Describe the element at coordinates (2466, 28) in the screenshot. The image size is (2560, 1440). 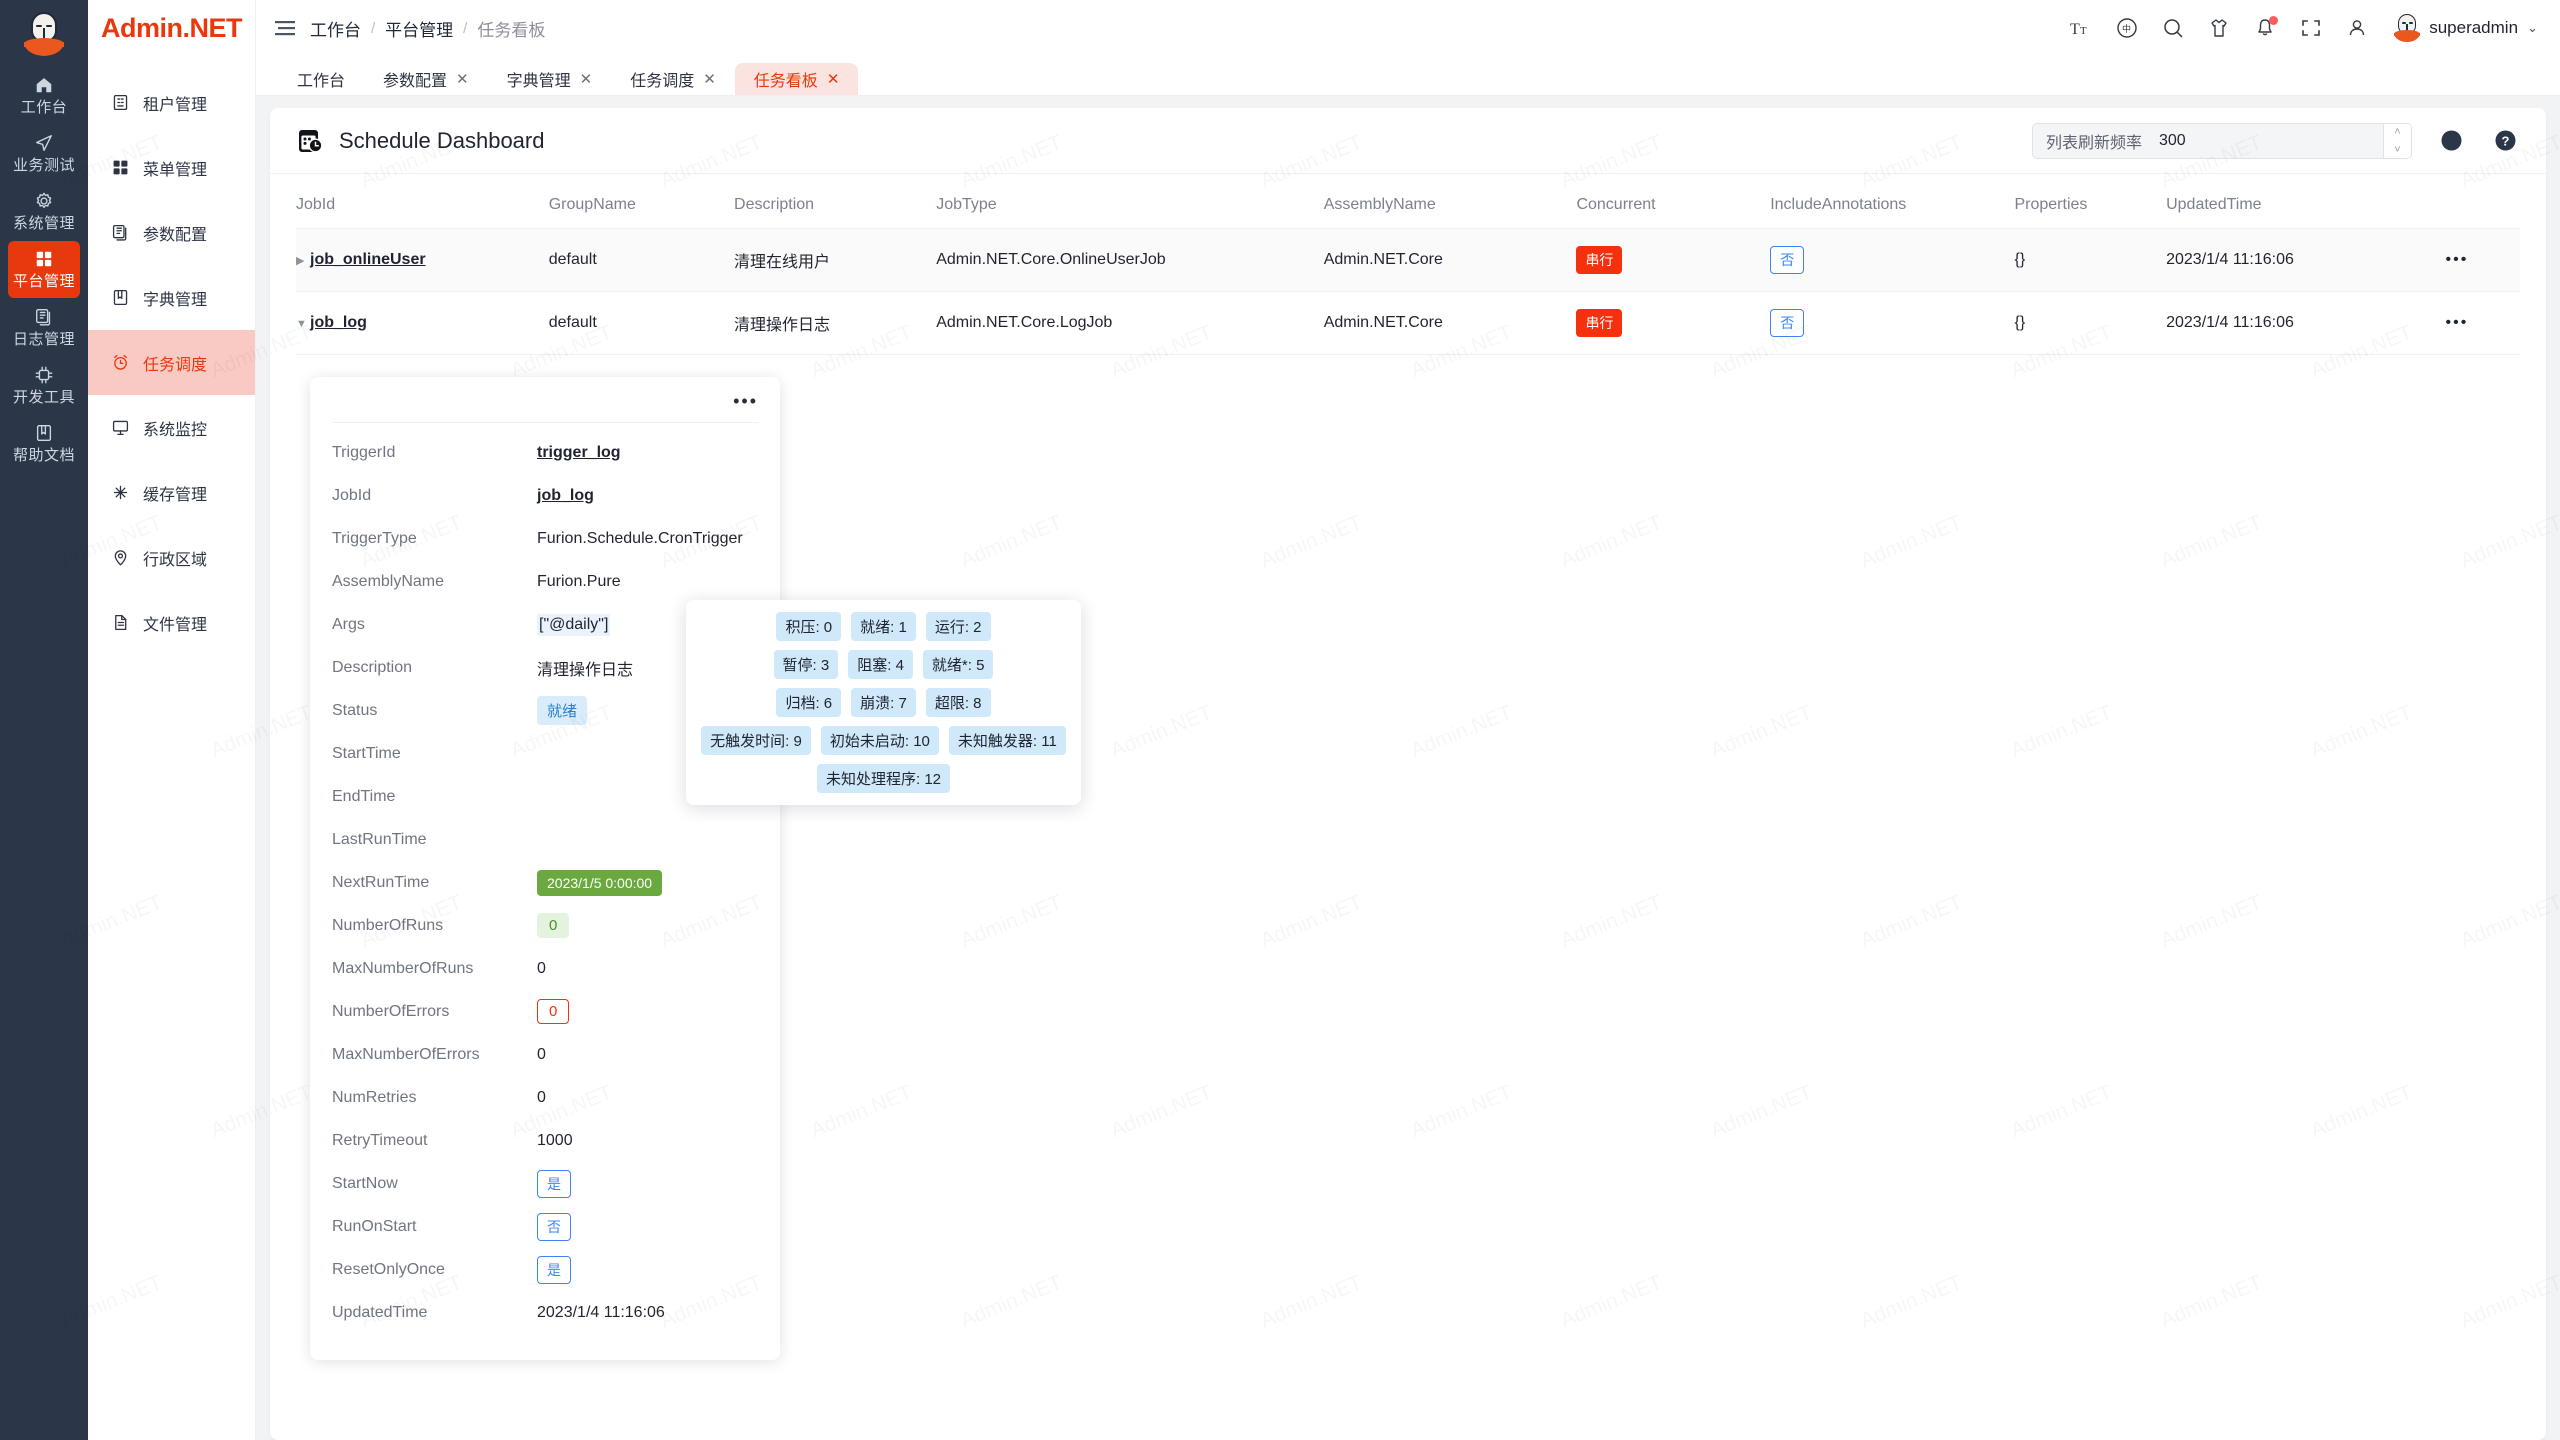
I see `user-menu: superadmin ⌄` at that location.